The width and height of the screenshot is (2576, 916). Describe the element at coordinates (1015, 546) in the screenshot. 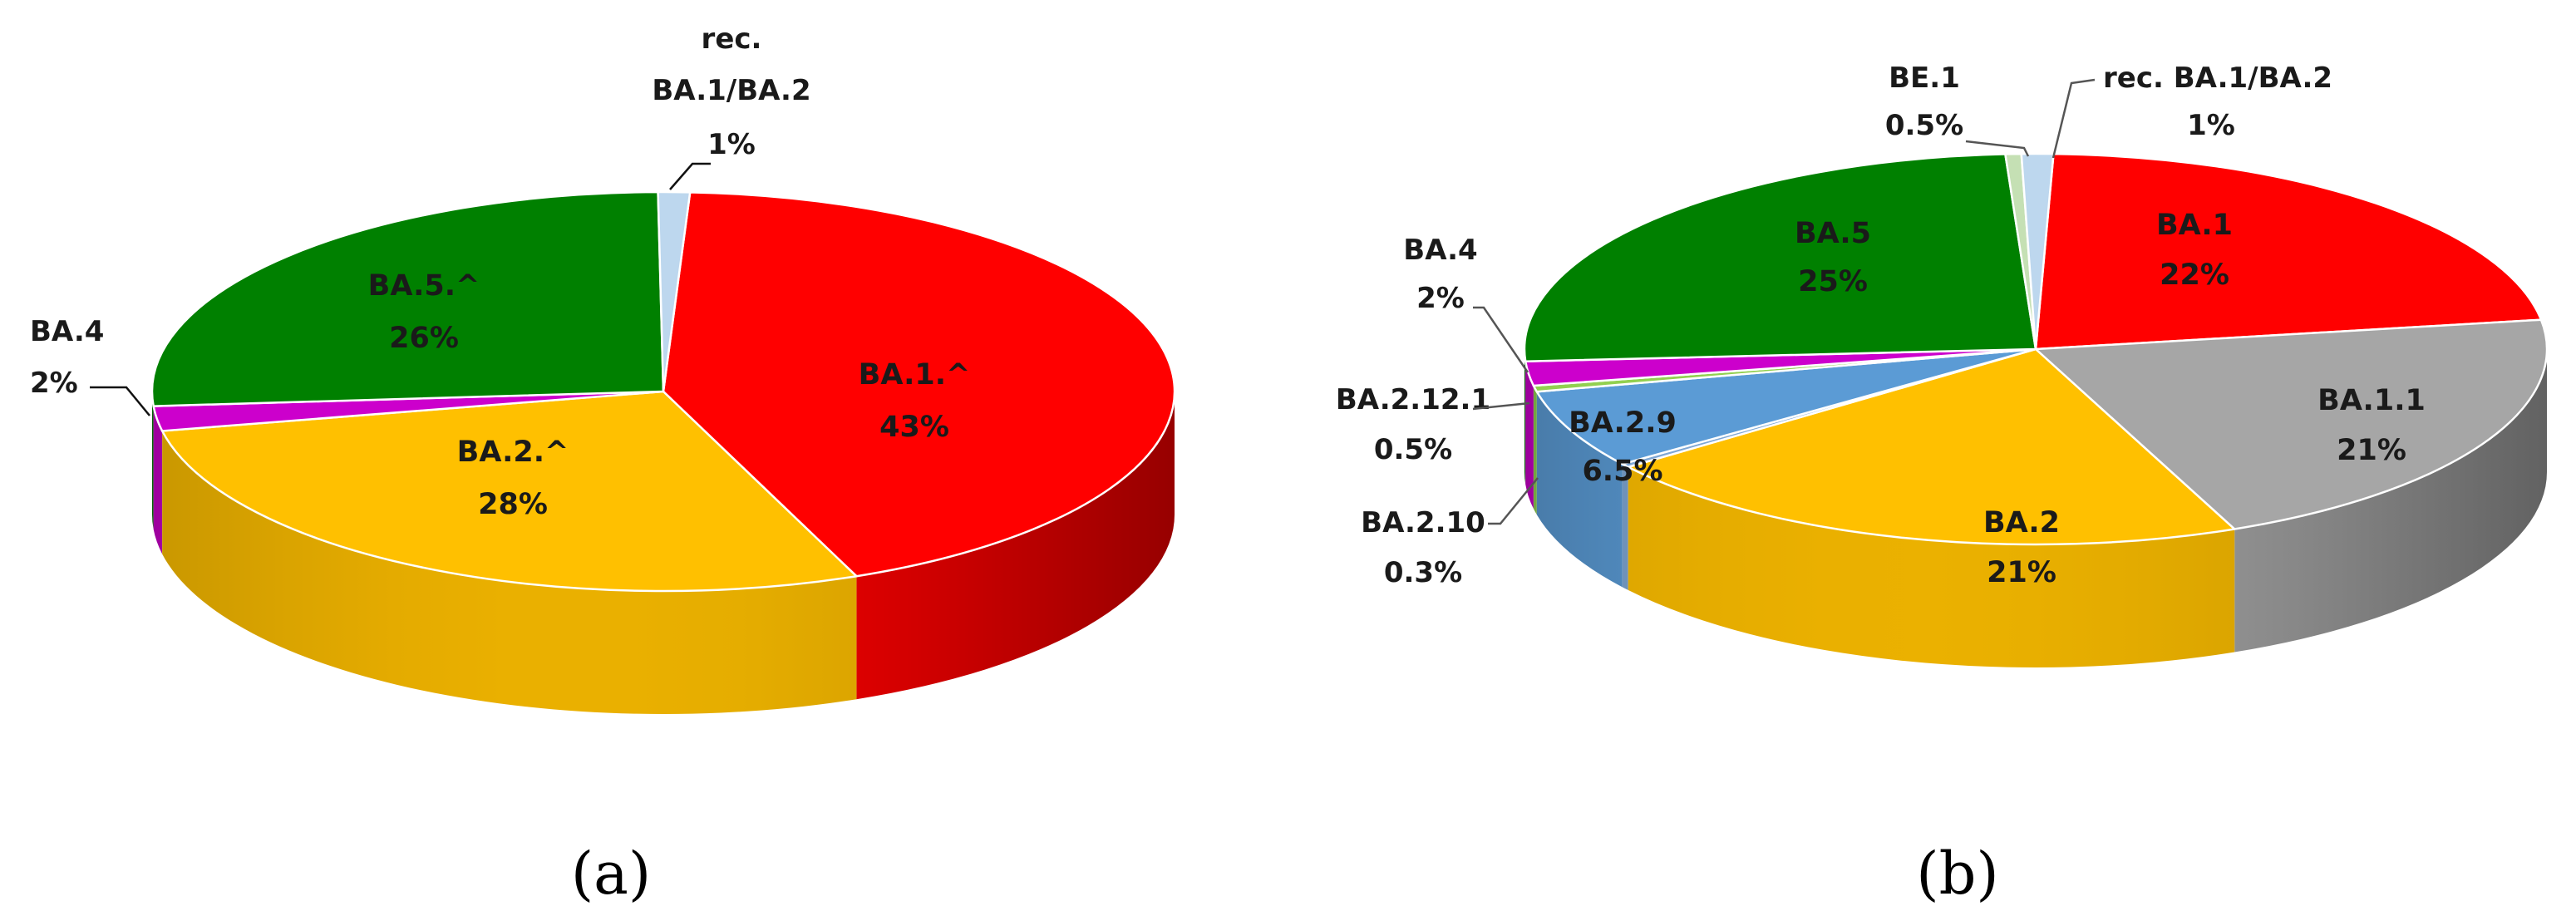

I see `pie-side-ba-1-a` at that location.